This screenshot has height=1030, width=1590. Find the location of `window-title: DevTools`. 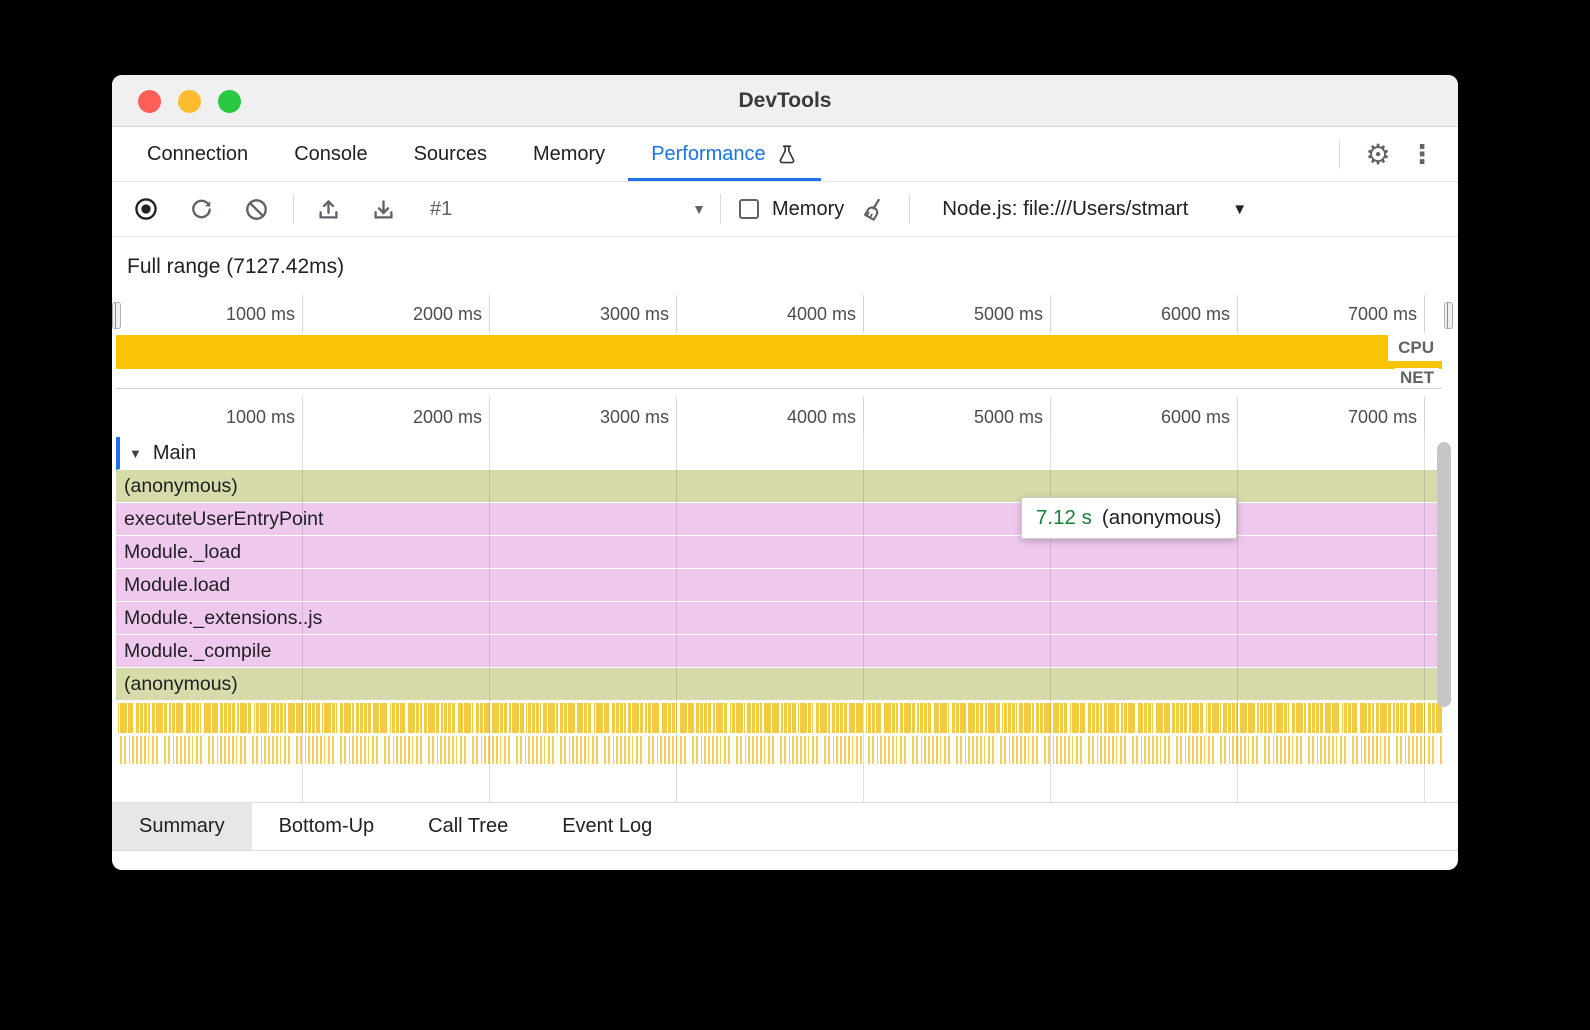

window-title: DevTools is located at coordinates (785, 100).